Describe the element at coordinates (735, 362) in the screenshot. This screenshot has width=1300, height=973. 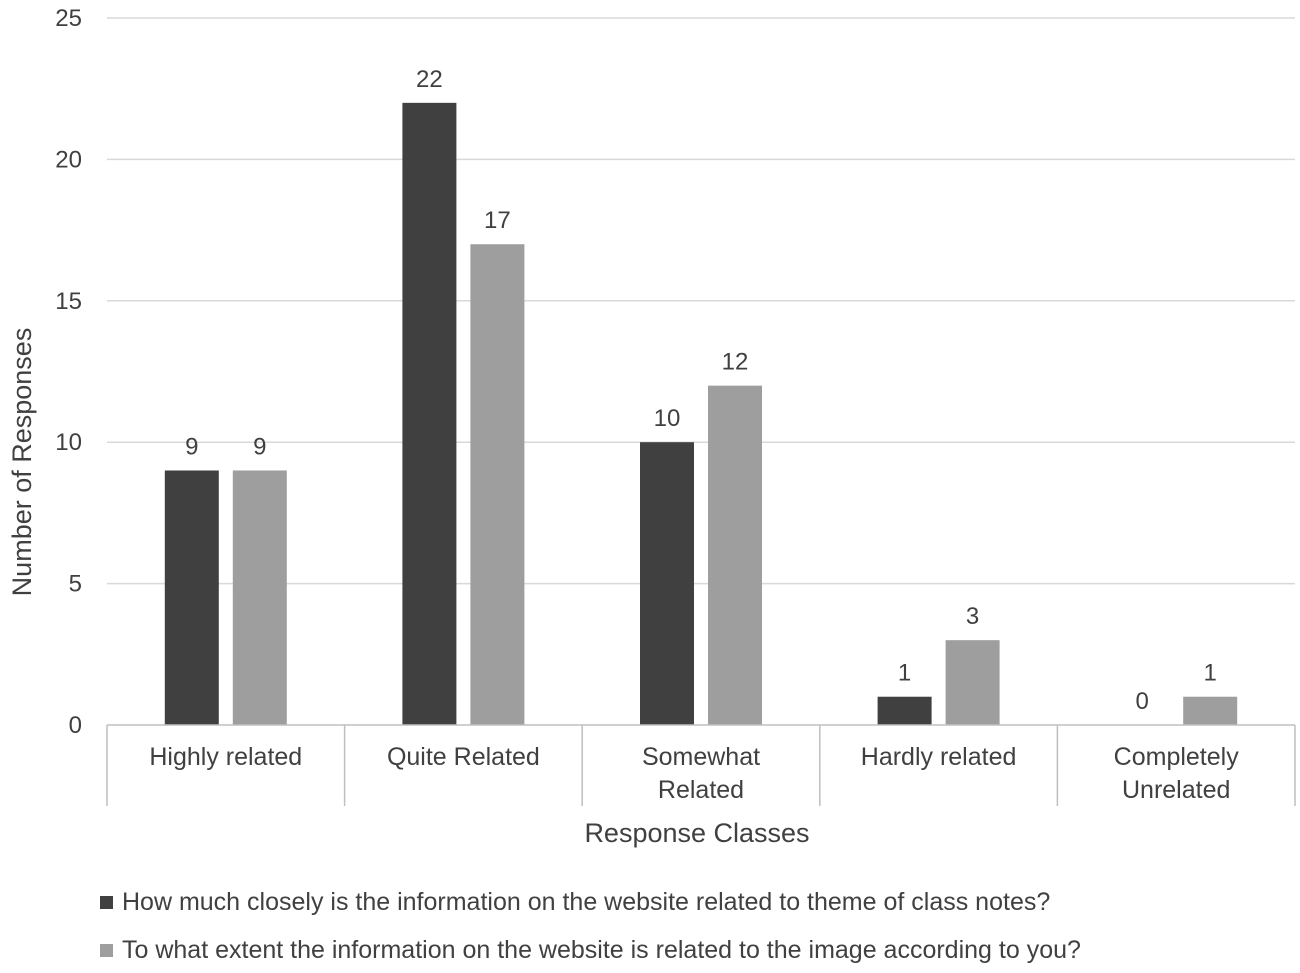
I see `data-label: 12` at that location.